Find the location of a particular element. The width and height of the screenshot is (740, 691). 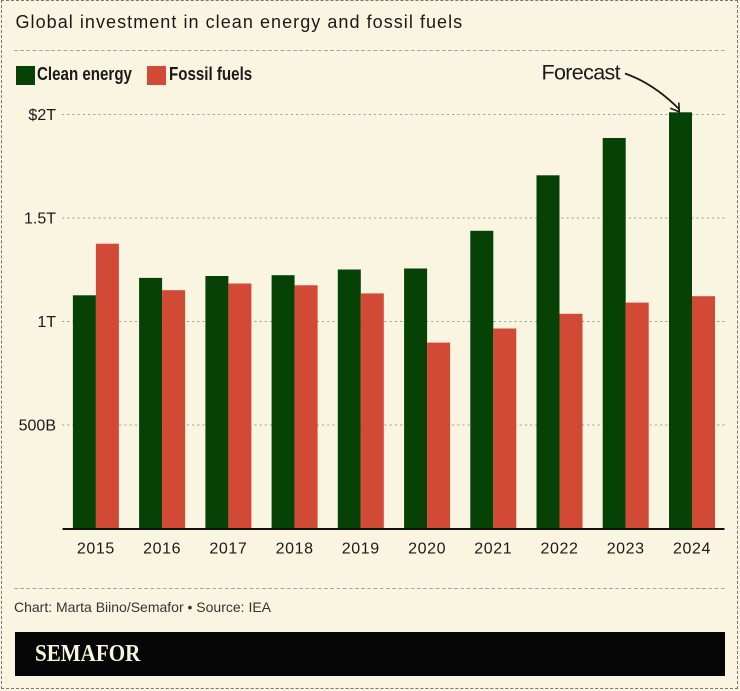

svg-text: 1.5T is located at coordinates (40, 219).